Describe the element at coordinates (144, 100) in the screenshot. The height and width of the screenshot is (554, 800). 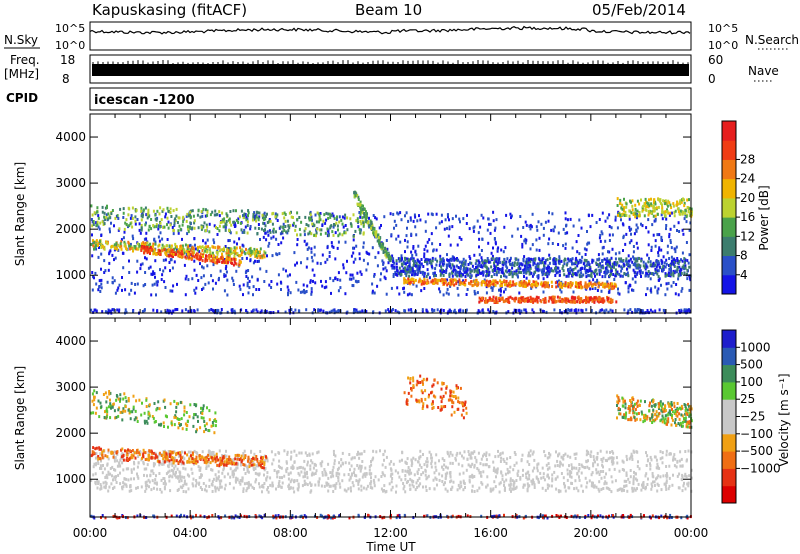
I see `cpid-value: icescan -1200` at that location.